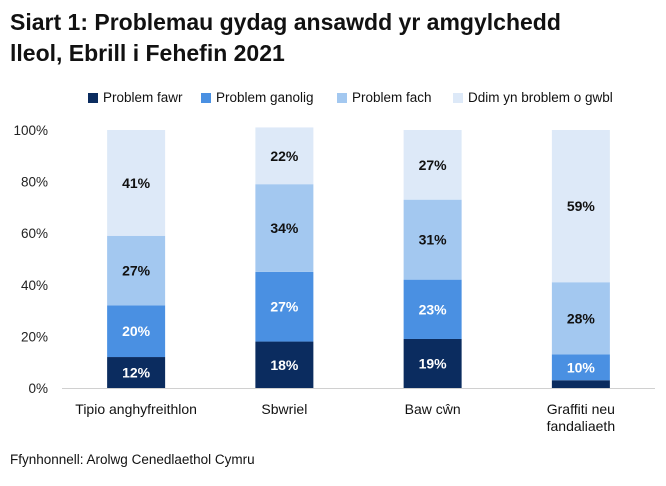  I want to click on legend-label: Problem ganolig, so click(265, 97).